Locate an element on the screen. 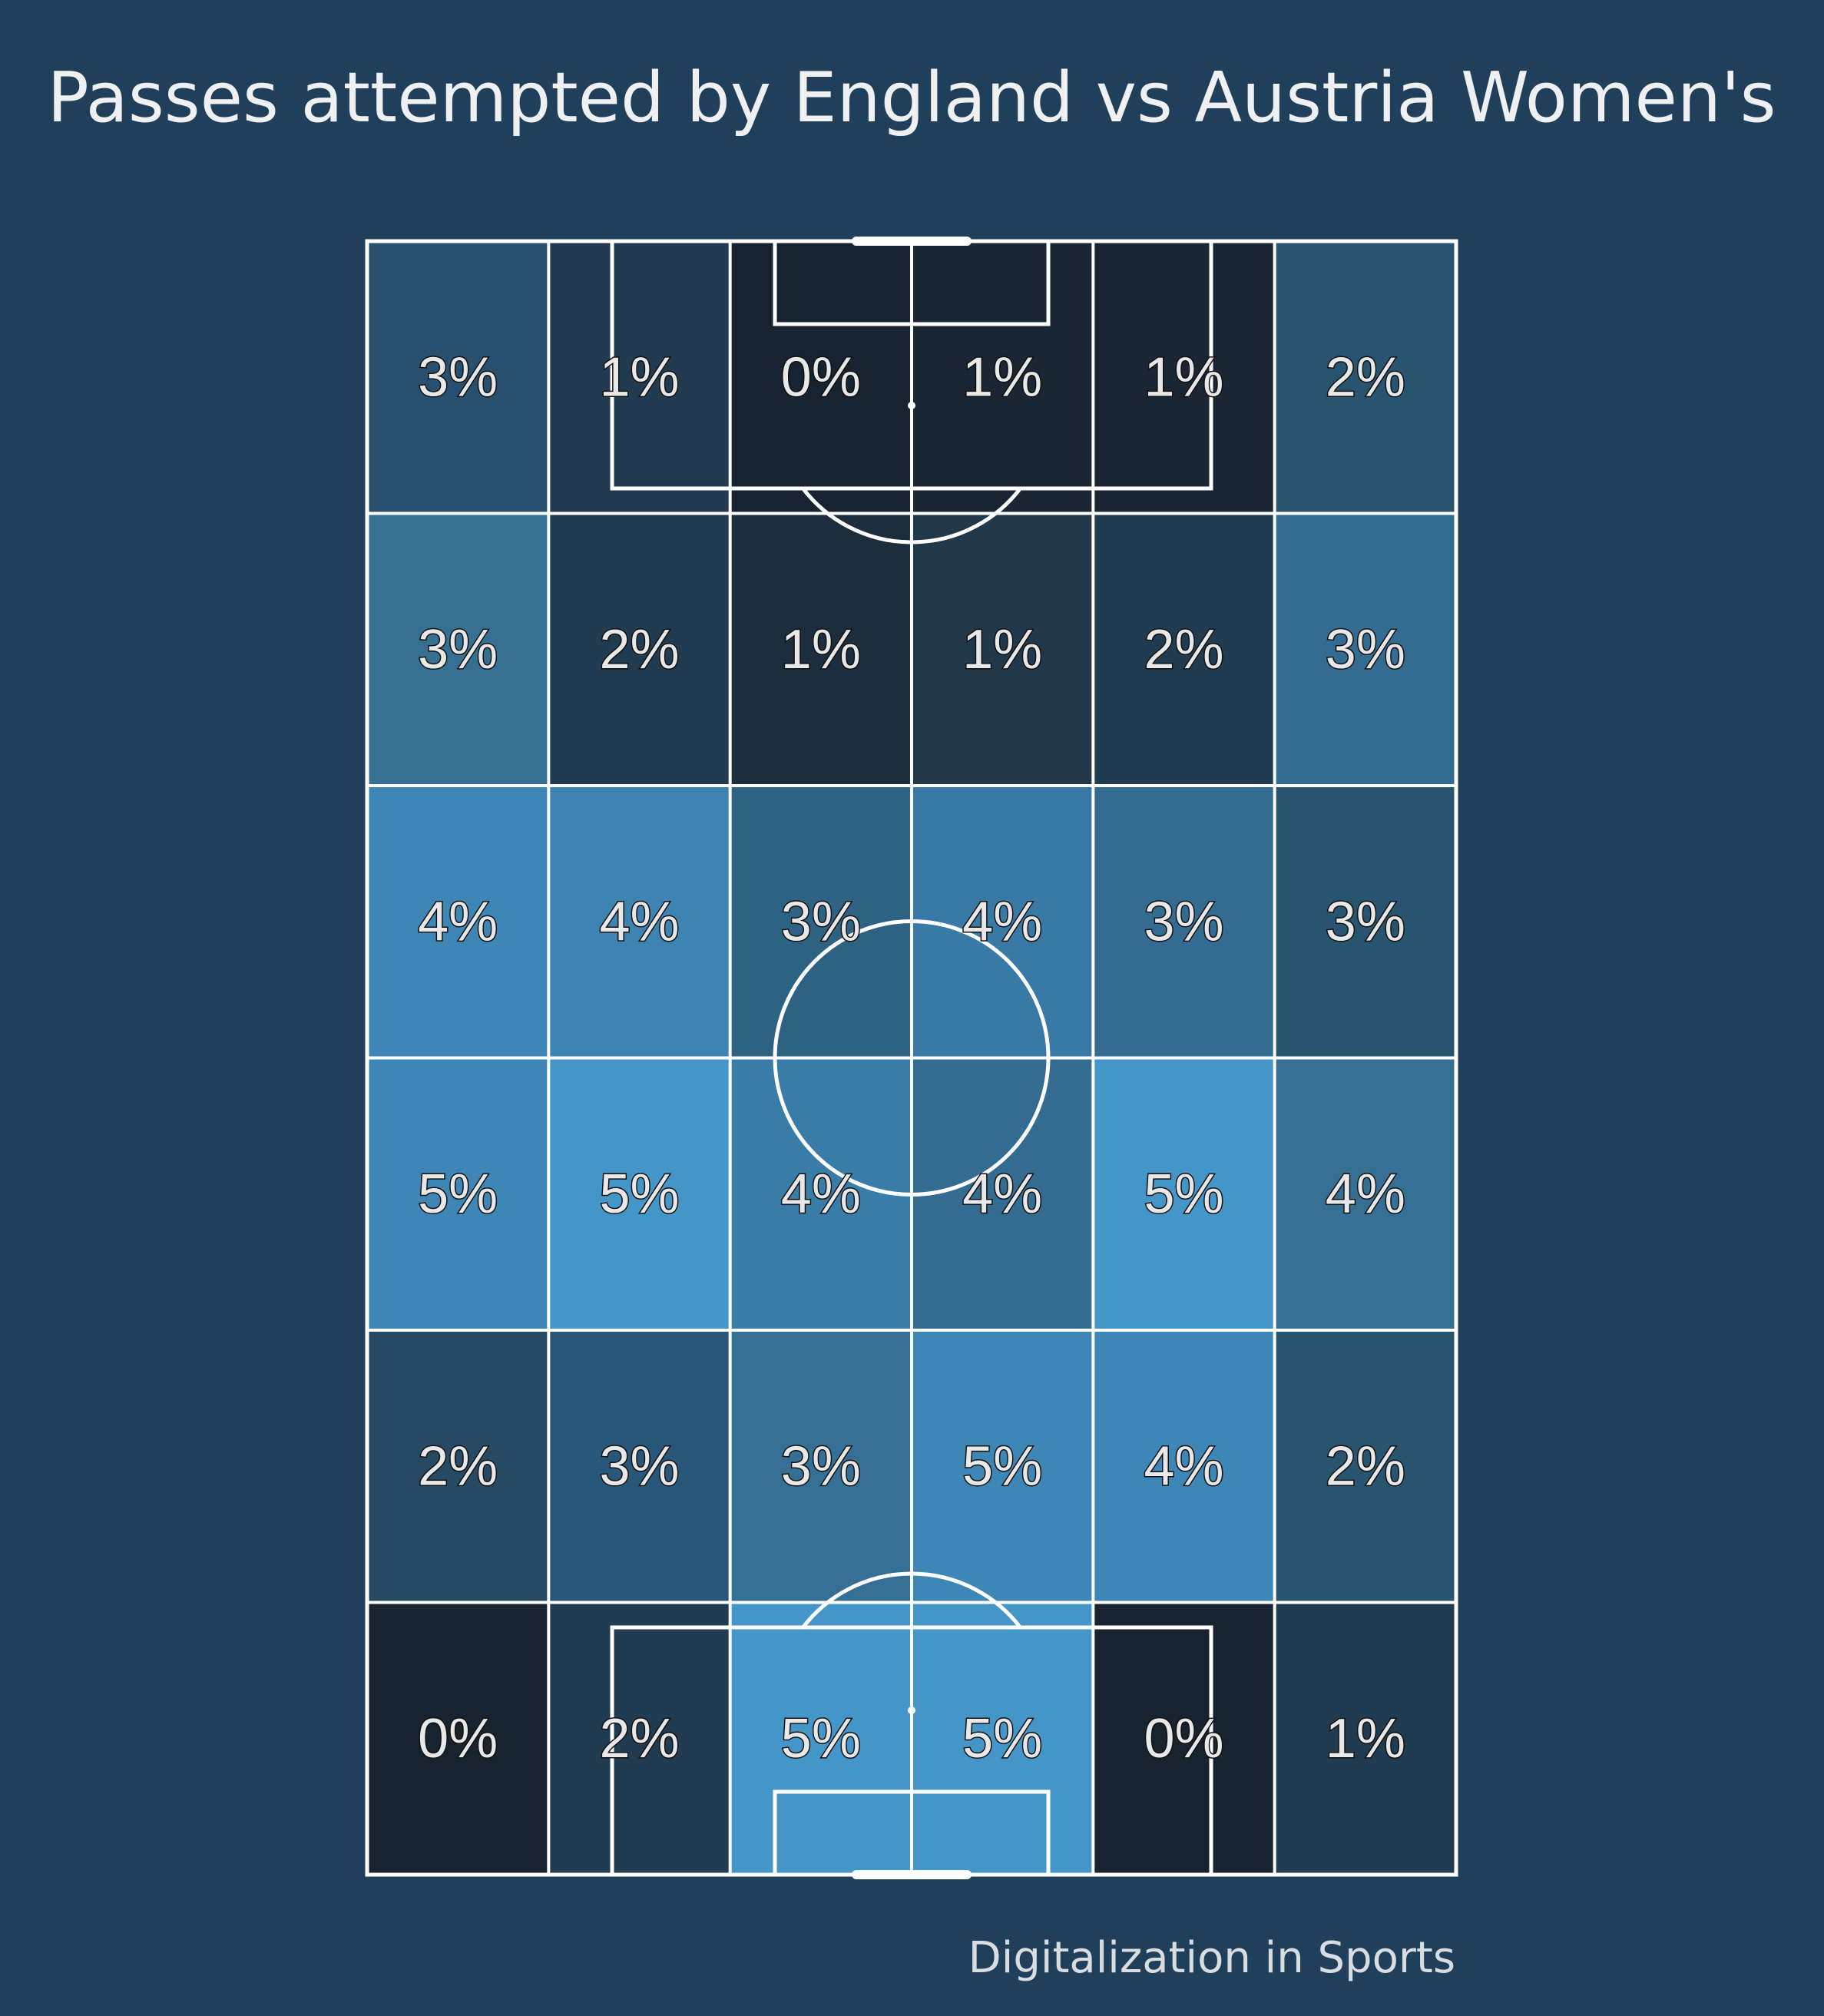  penalty-arc-bottom is located at coordinates (911, 1600).